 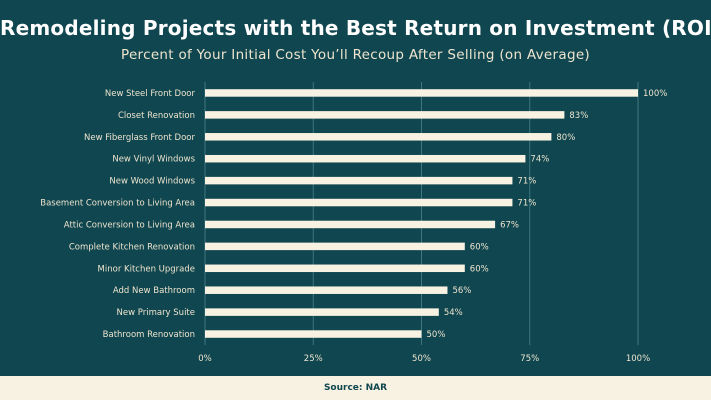 I want to click on category-label: Bathroom Renovation, so click(x=149, y=335).